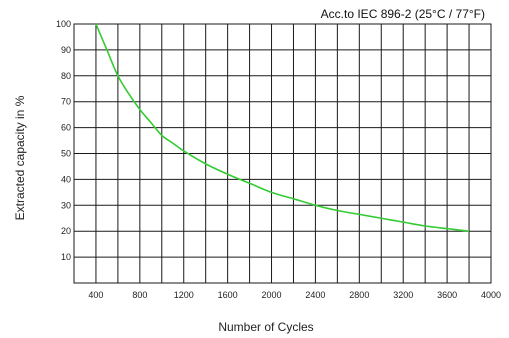  What do you see at coordinates (139, 295) in the screenshot?
I see `x-tick-label: 800` at bounding box center [139, 295].